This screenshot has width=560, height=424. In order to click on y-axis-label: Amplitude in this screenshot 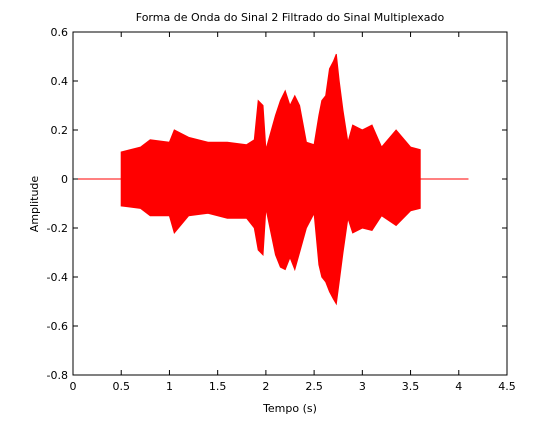, I will do `click(34, 204)`.